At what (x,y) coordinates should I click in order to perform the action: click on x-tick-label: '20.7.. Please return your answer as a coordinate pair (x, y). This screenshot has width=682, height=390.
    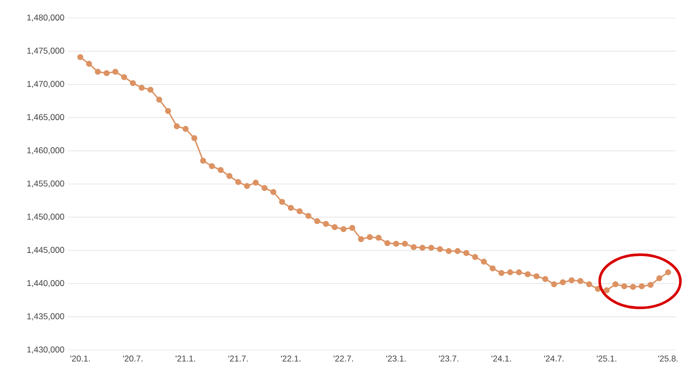
    Looking at the image, I should click on (132, 359).